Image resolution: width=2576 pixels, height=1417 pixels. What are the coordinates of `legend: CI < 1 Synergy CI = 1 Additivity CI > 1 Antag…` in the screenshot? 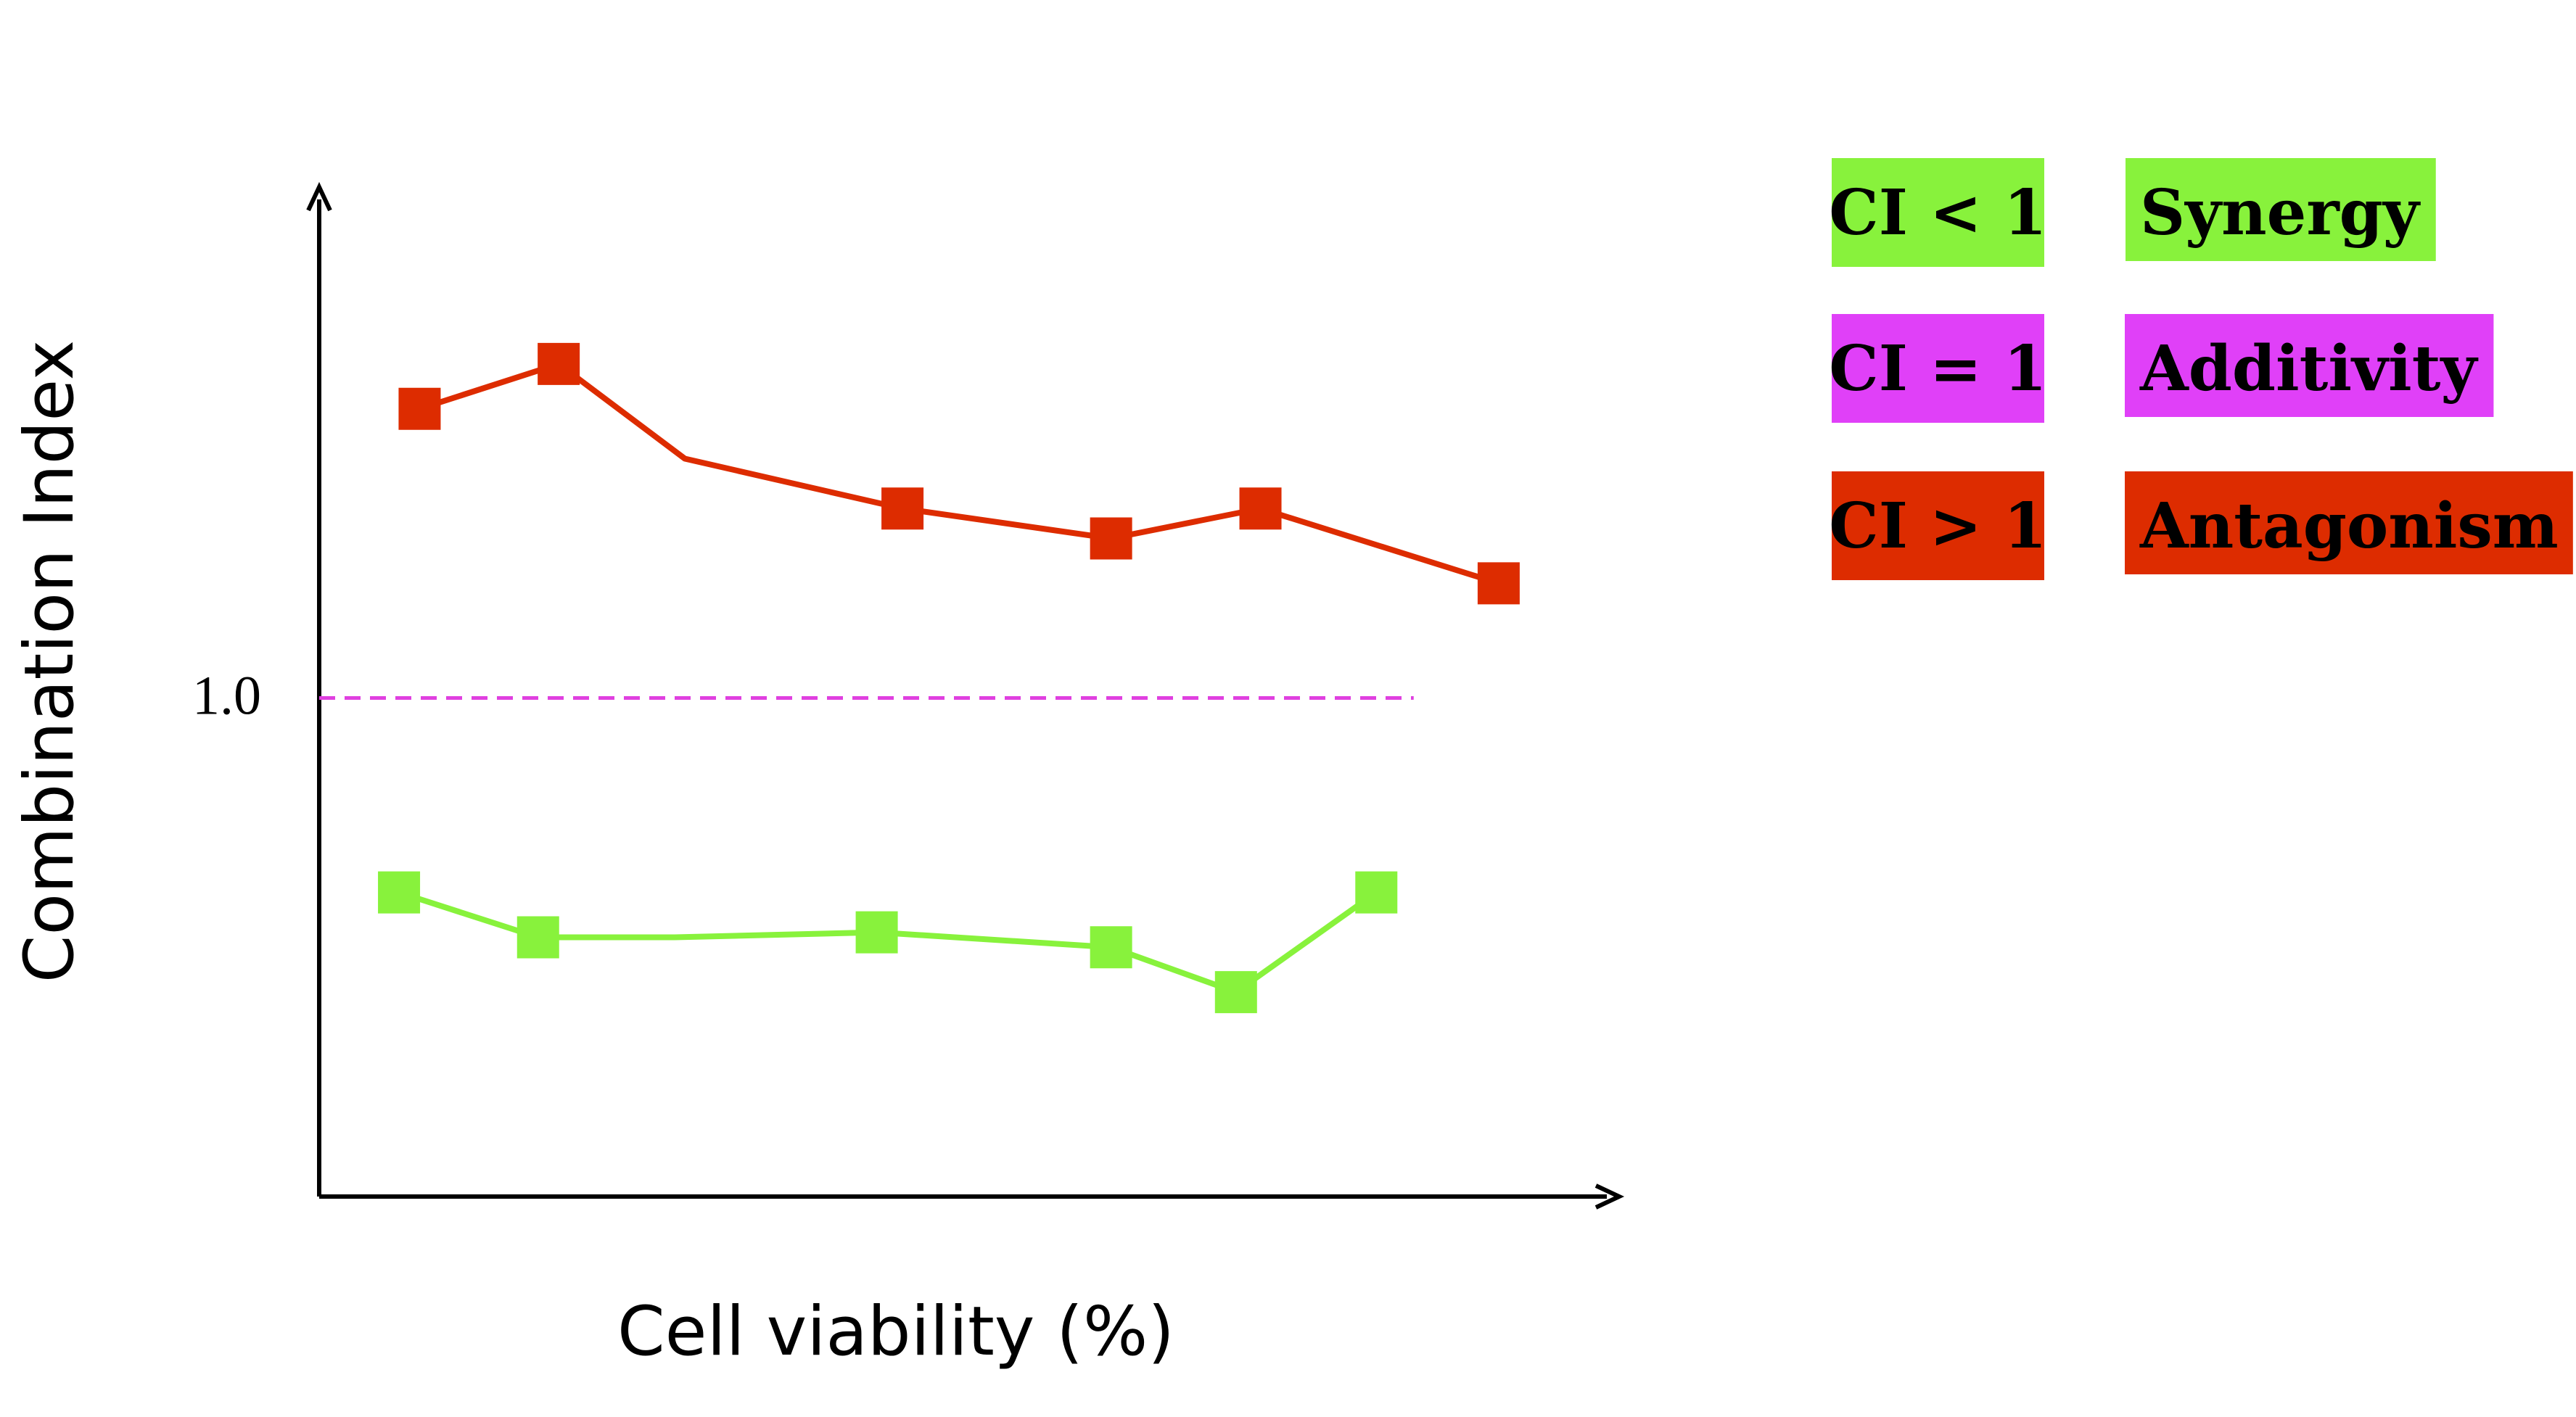 It's located at (2201, 369).